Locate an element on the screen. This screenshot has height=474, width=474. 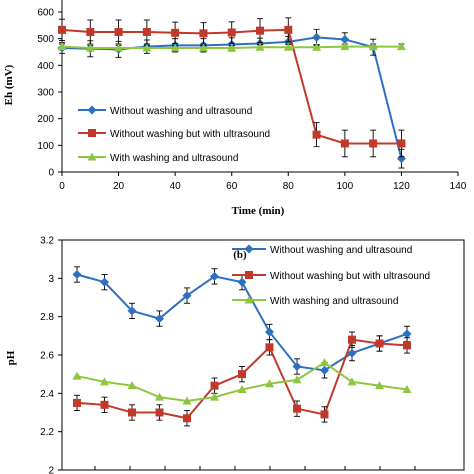
x-tick-label: 80 is located at coordinates (289, 186).